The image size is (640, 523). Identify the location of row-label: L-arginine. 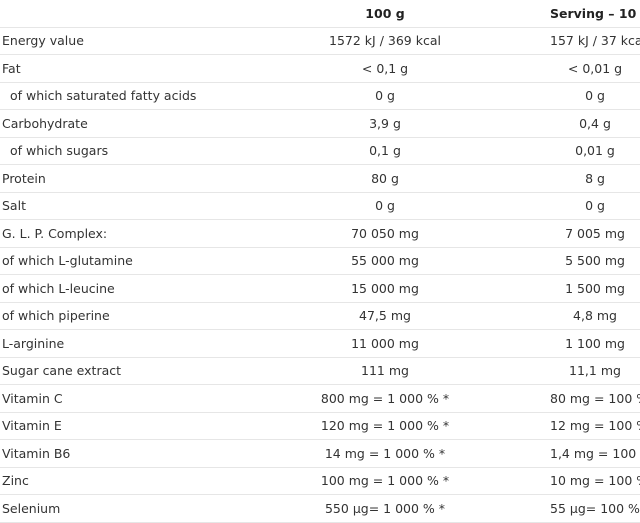
(145, 343).